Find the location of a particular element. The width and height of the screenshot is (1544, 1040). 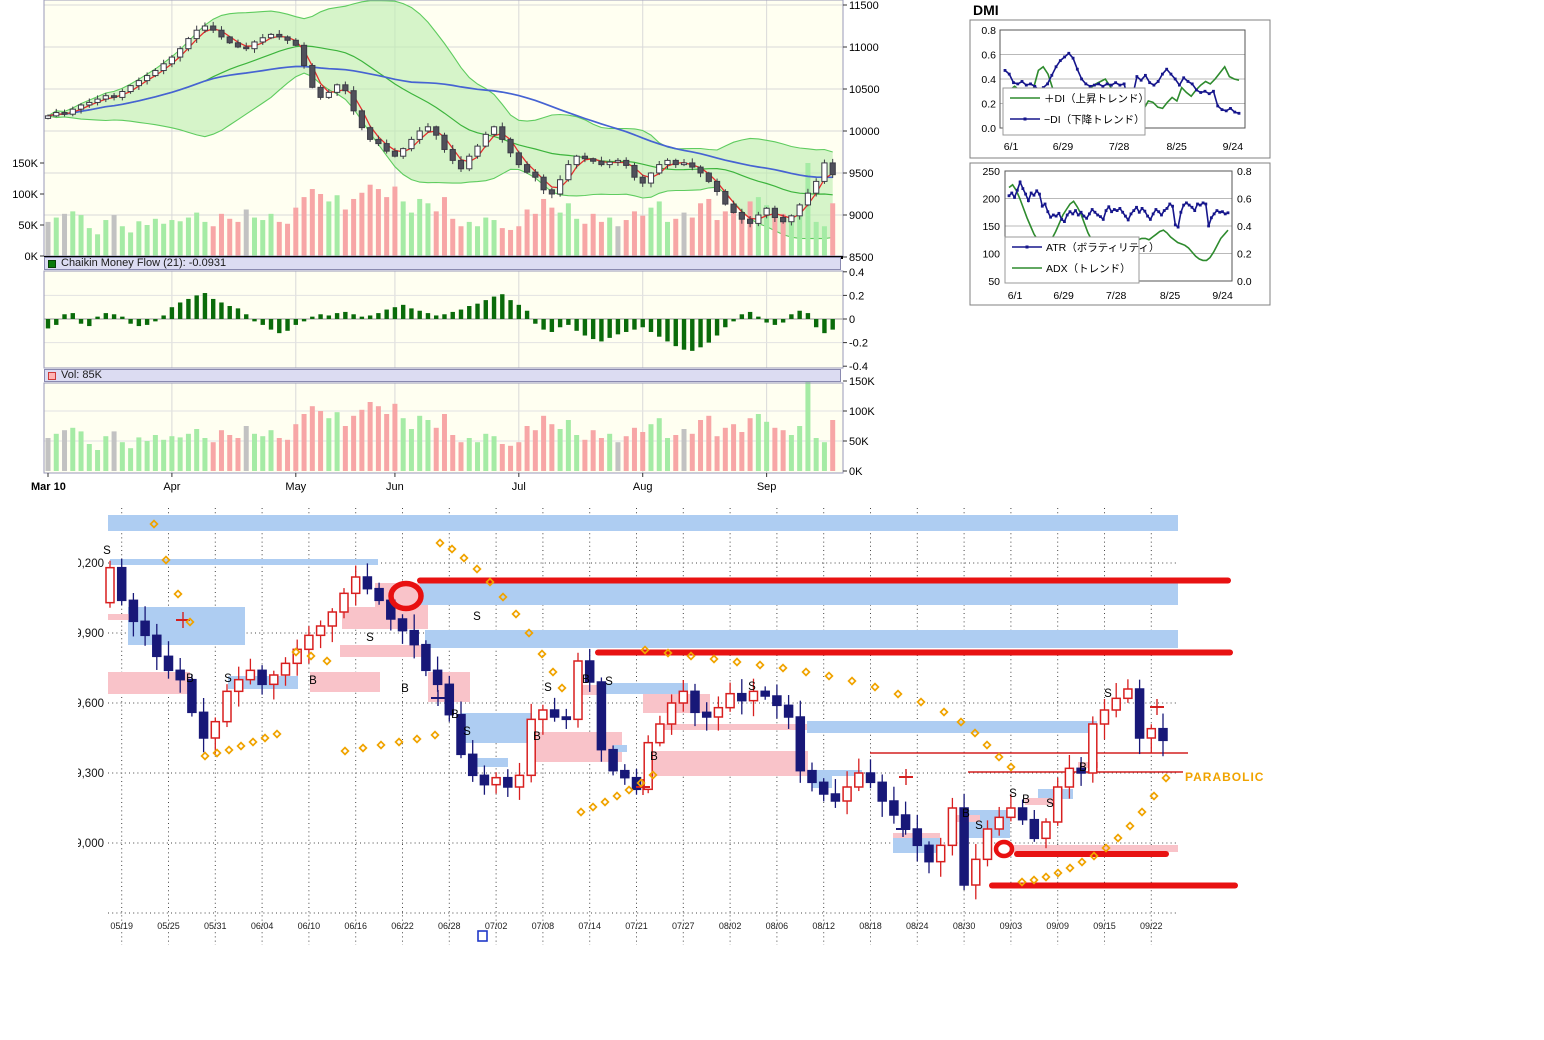

blue-square-annotation is located at coordinates (482, 936).